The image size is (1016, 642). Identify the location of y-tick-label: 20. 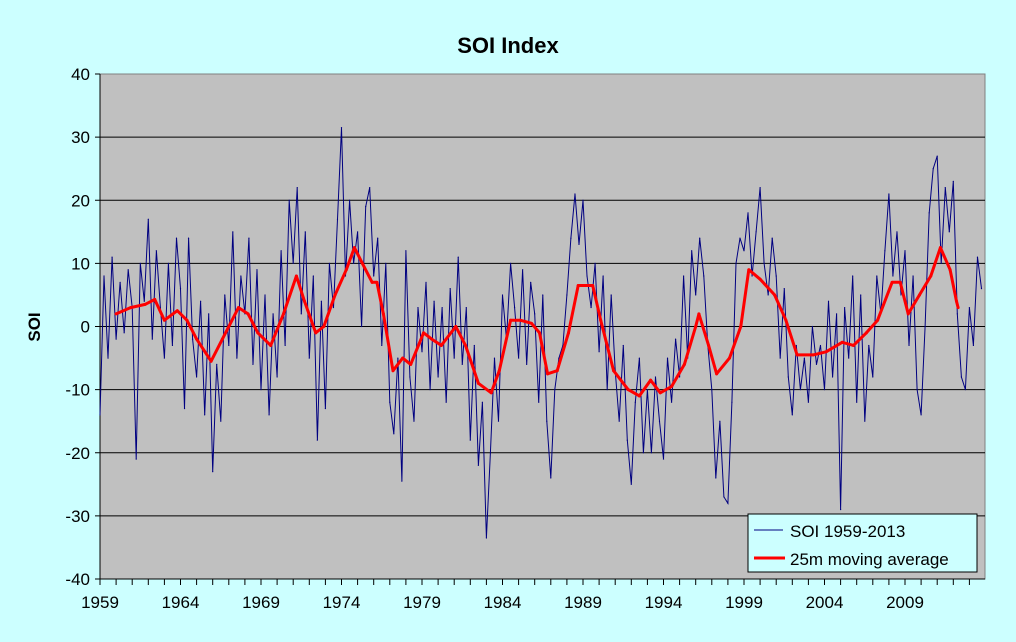
(80, 200).